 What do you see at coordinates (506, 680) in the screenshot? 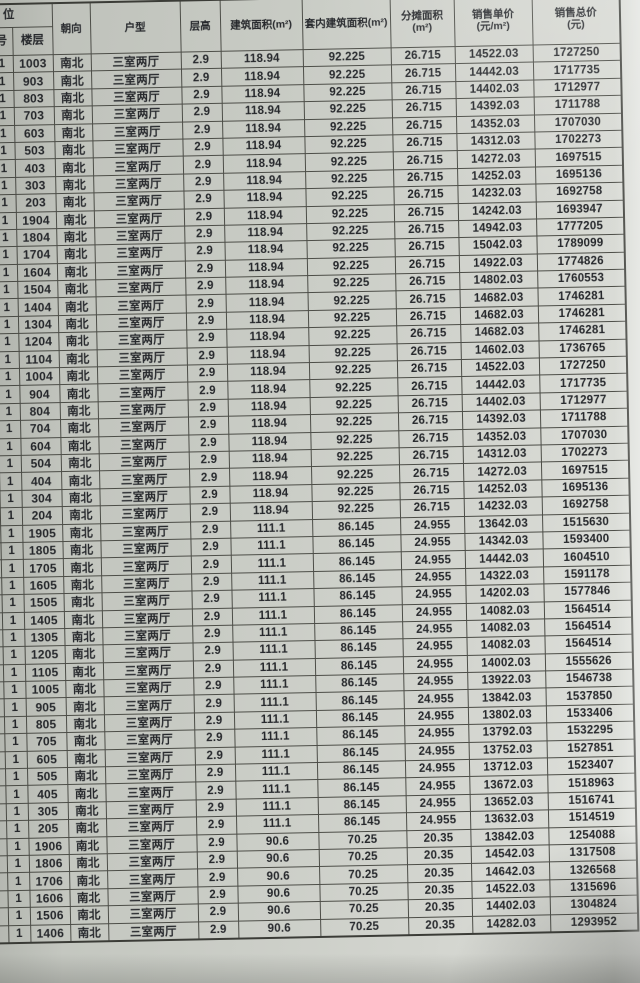
I see `cell-unit-price: 13922.03` at bounding box center [506, 680].